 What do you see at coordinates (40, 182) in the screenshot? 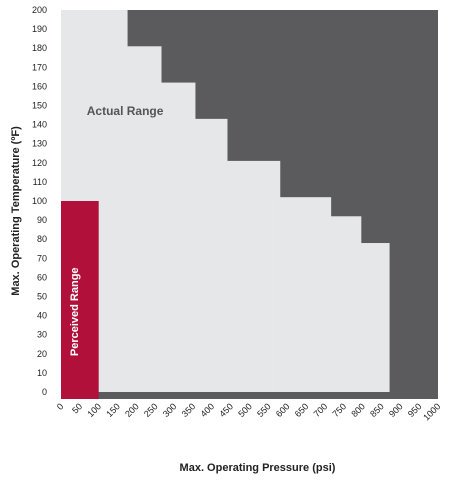
I see `y-tick-label: 110` at bounding box center [40, 182].